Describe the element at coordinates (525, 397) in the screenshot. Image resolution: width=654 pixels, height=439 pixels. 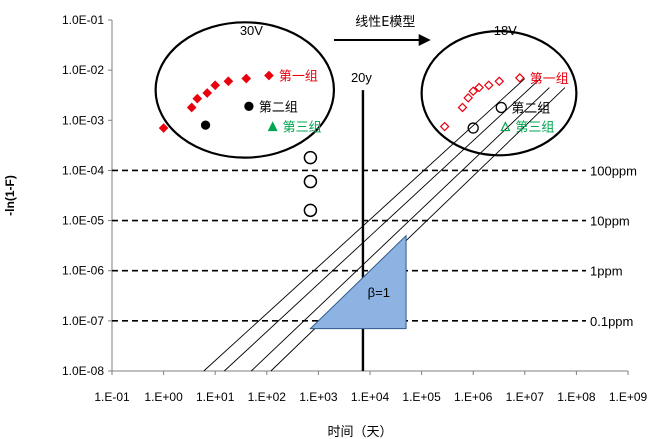
I see `x-tick-label: 1.E+07` at that location.